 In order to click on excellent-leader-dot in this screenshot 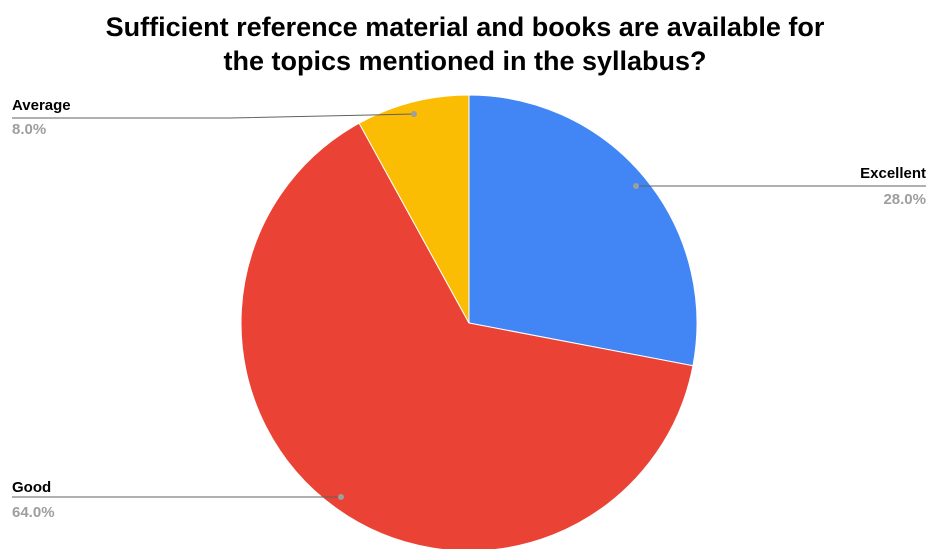, I will do `click(636, 186)`.